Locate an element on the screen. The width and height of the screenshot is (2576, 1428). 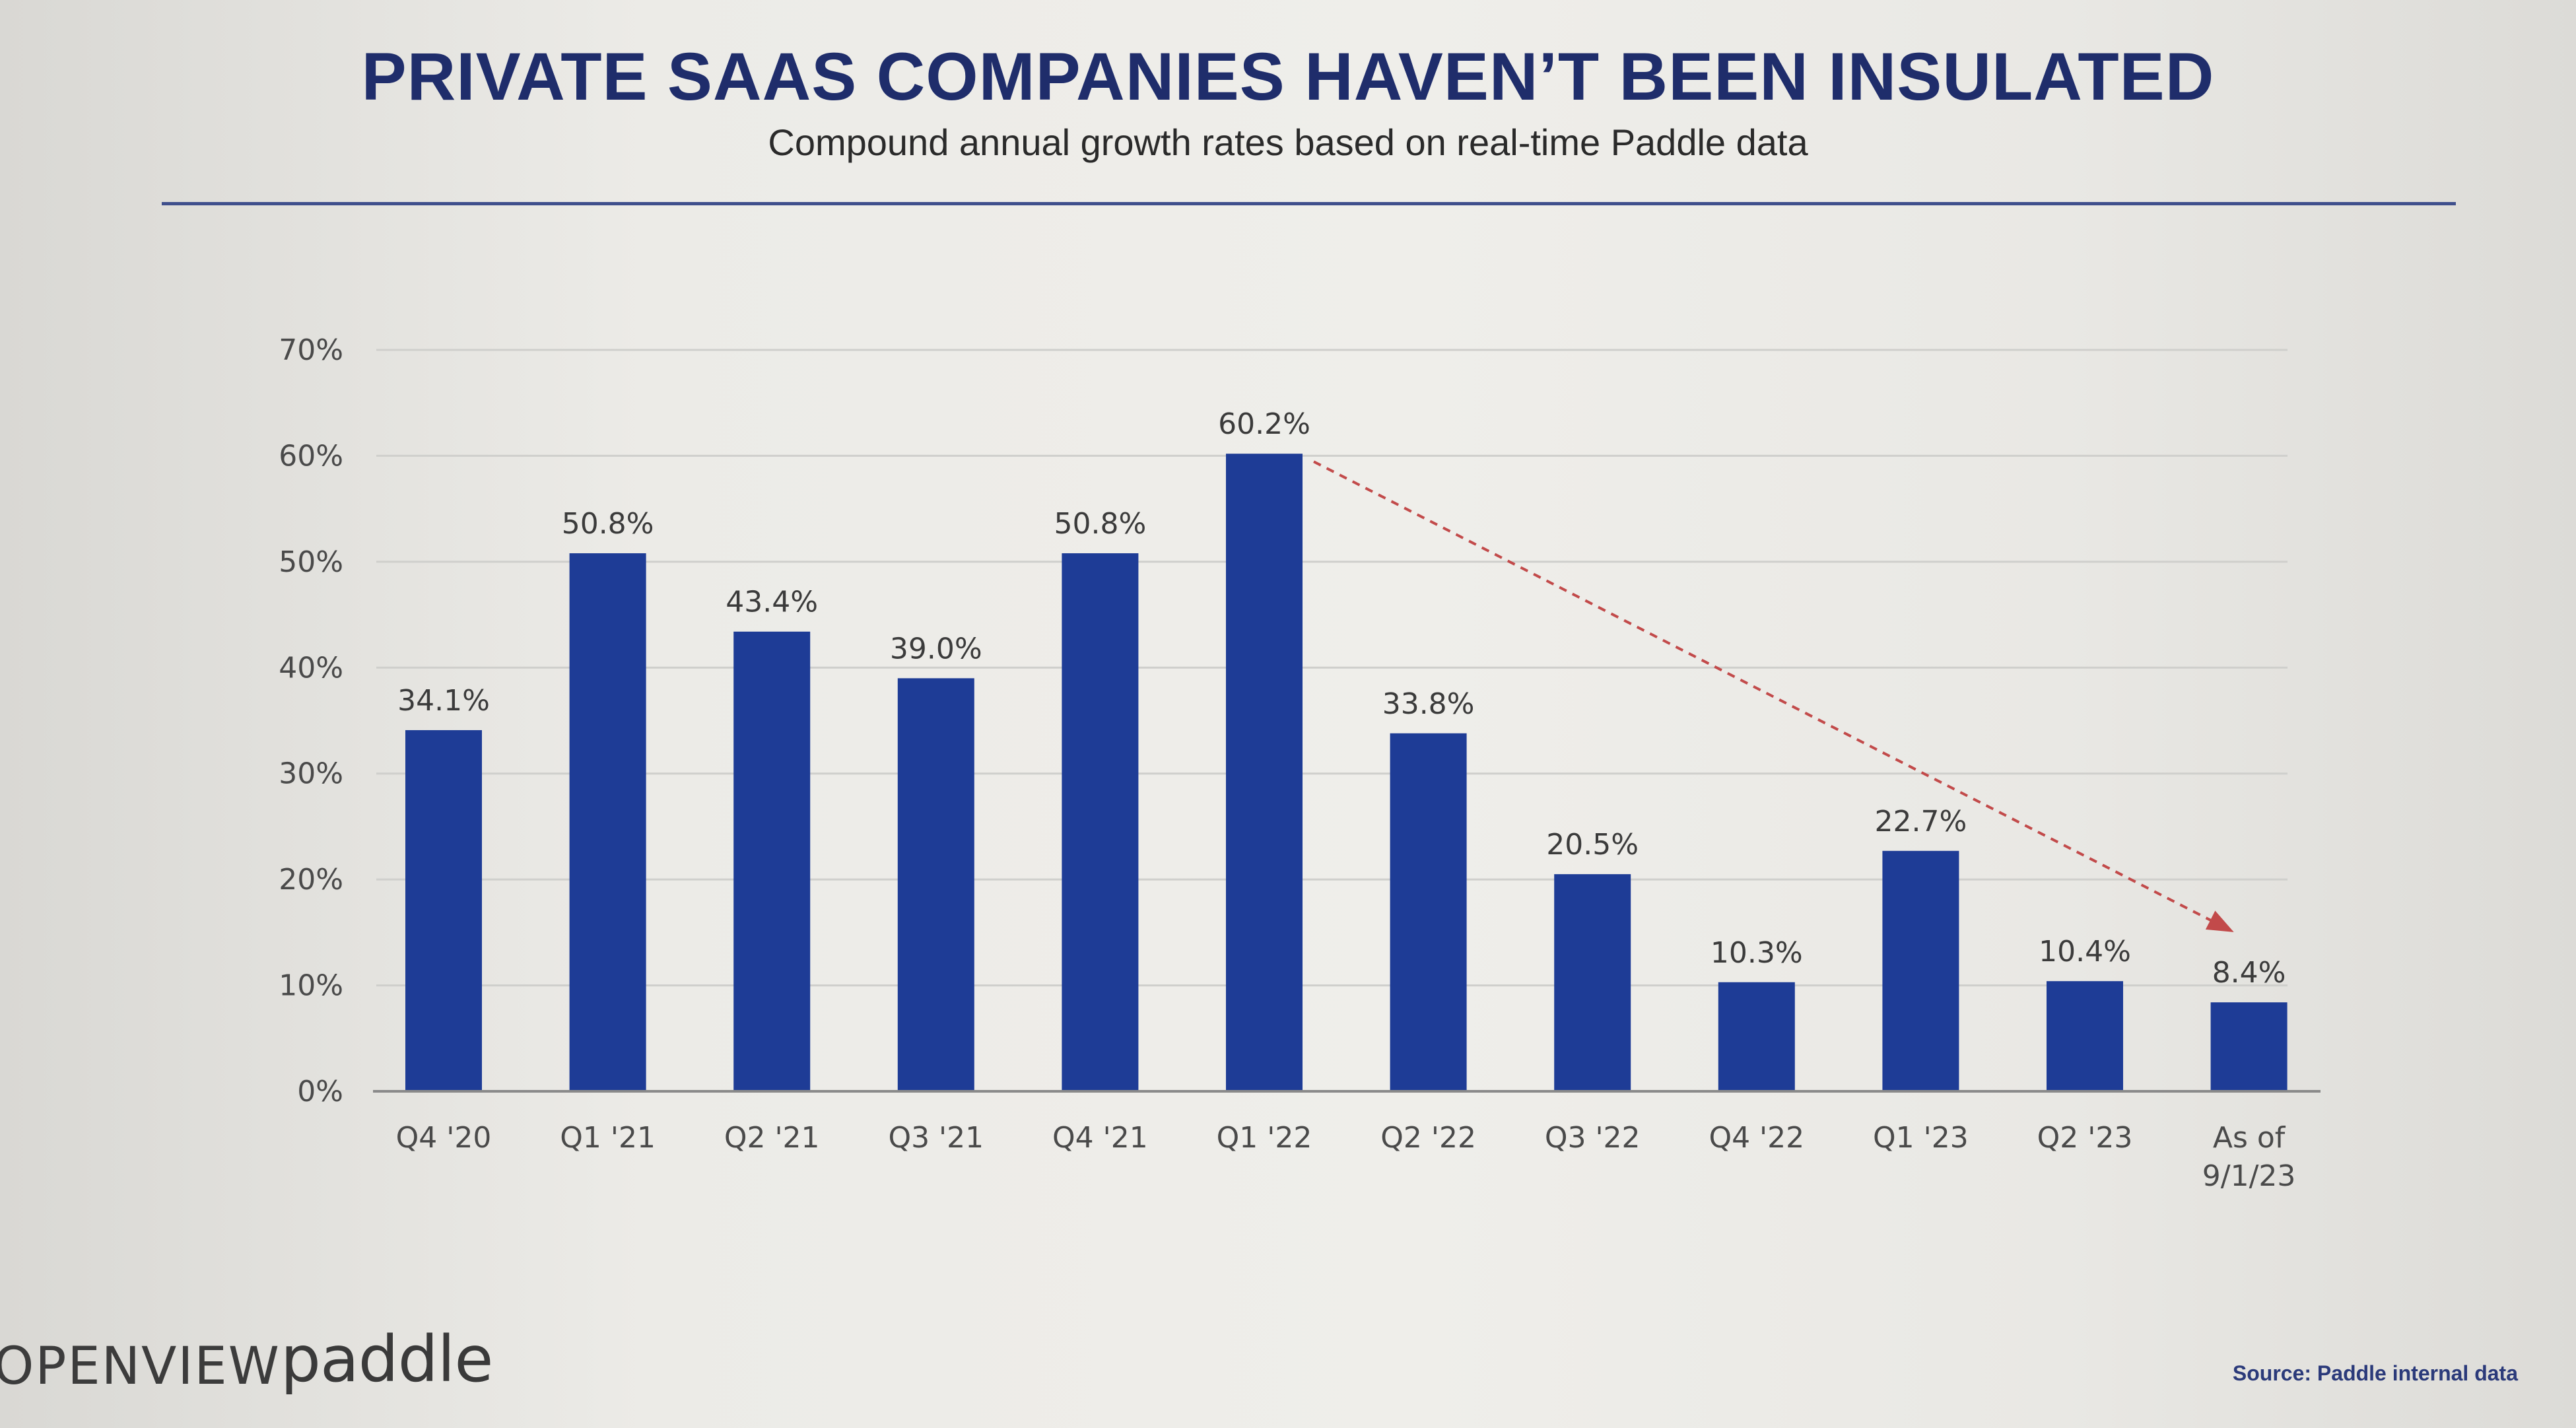
annotations is located at coordinates (1773, 696).